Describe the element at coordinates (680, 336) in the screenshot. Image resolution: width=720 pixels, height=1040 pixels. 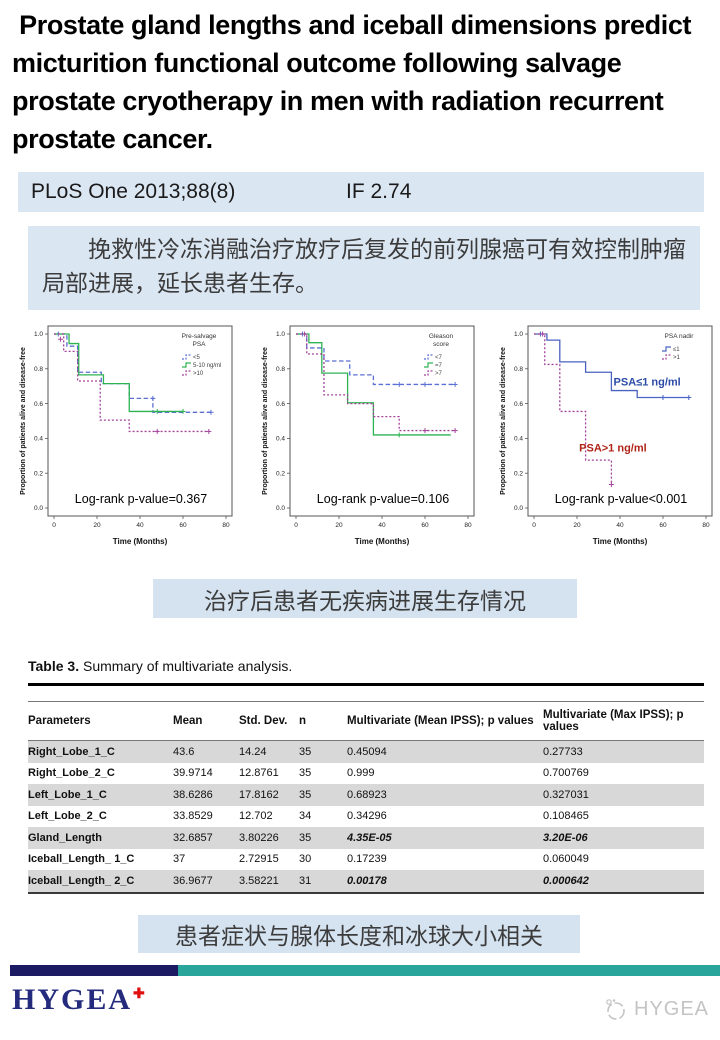
I see `svg-text: PSA nadir` at that location.